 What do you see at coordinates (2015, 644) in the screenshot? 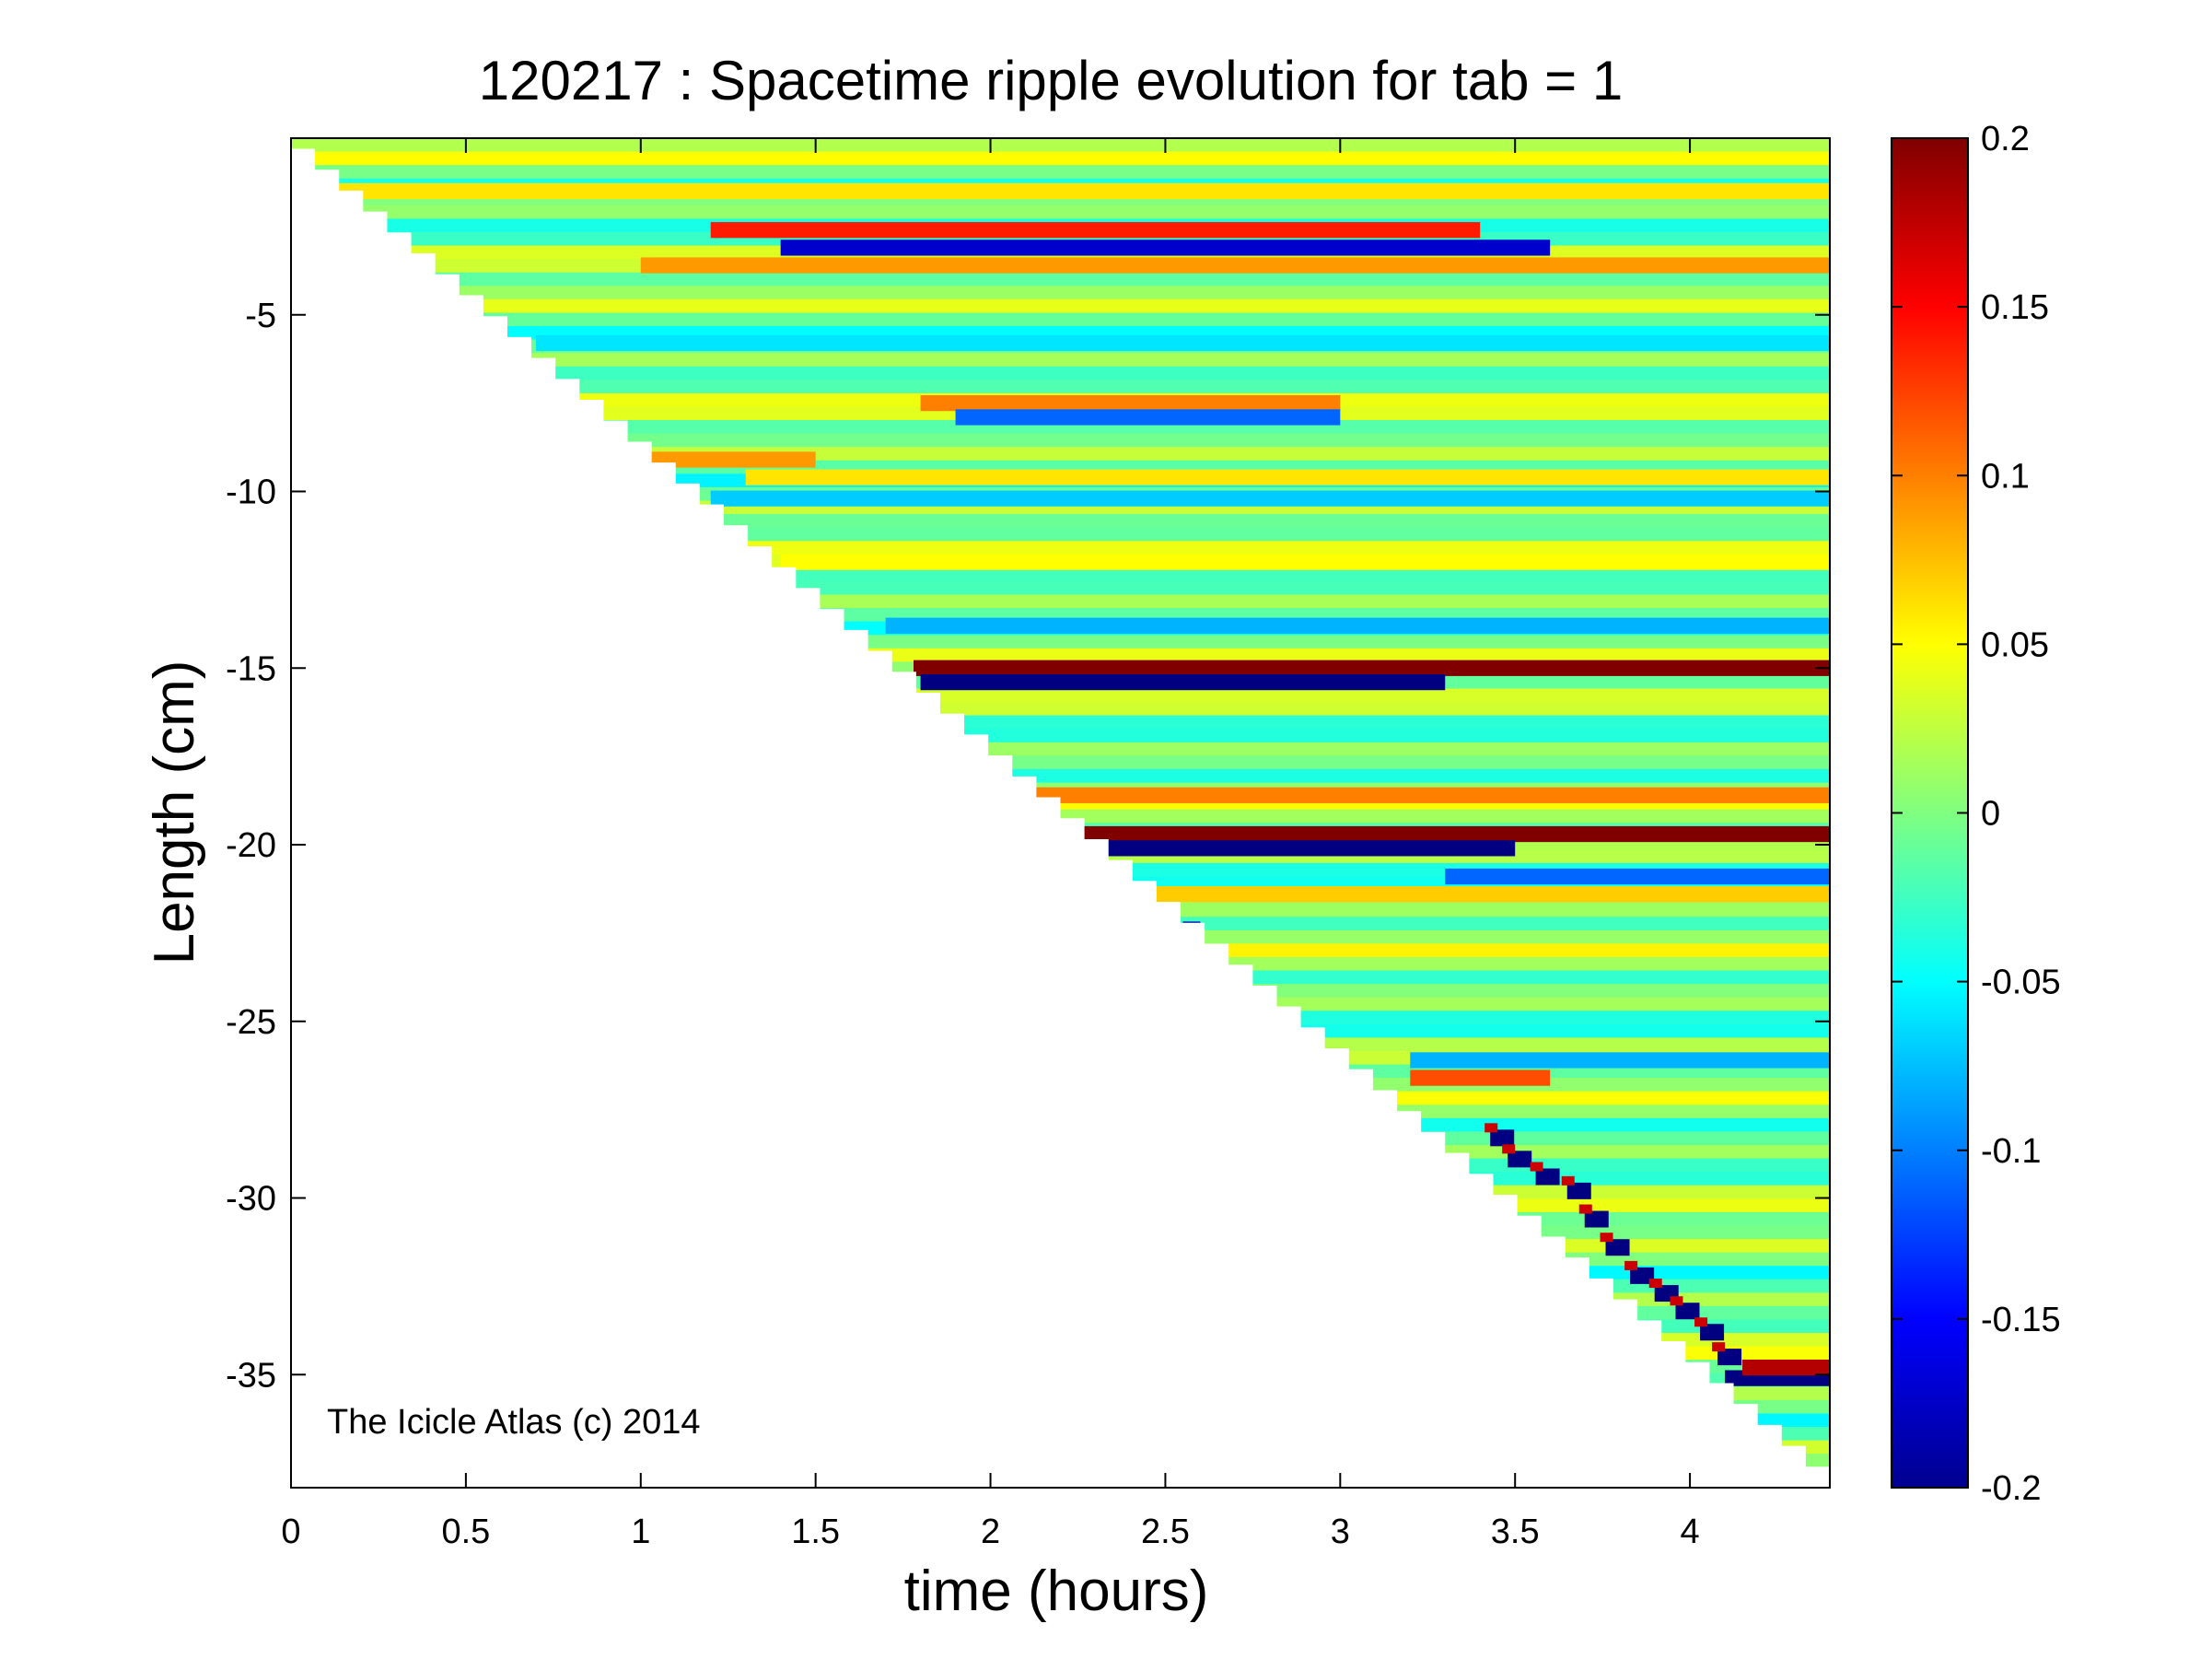
I see `colorbar-tick-label: 0.05` at bounding box center [2015, 644].